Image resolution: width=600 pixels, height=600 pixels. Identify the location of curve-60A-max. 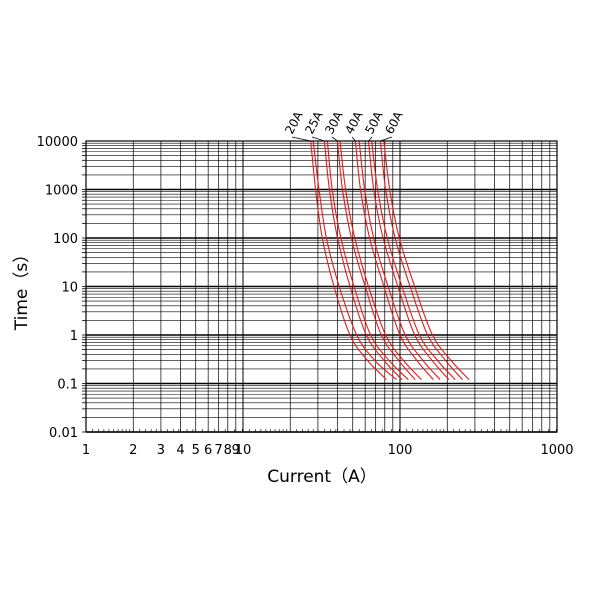
(426, 260).